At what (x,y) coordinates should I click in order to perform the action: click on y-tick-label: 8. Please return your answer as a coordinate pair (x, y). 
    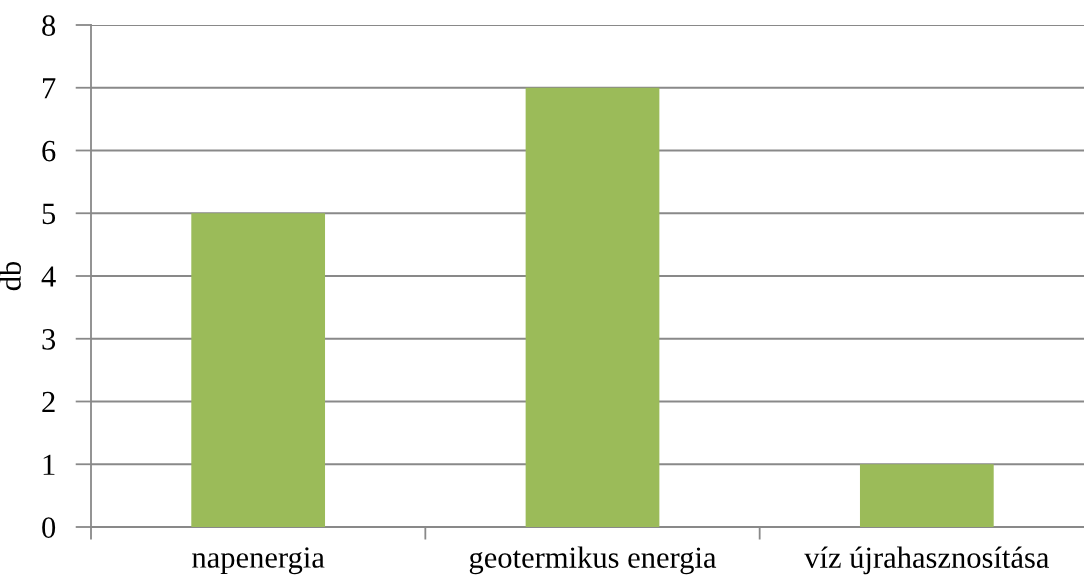
    Looking at the image, I should click on (49, 25).